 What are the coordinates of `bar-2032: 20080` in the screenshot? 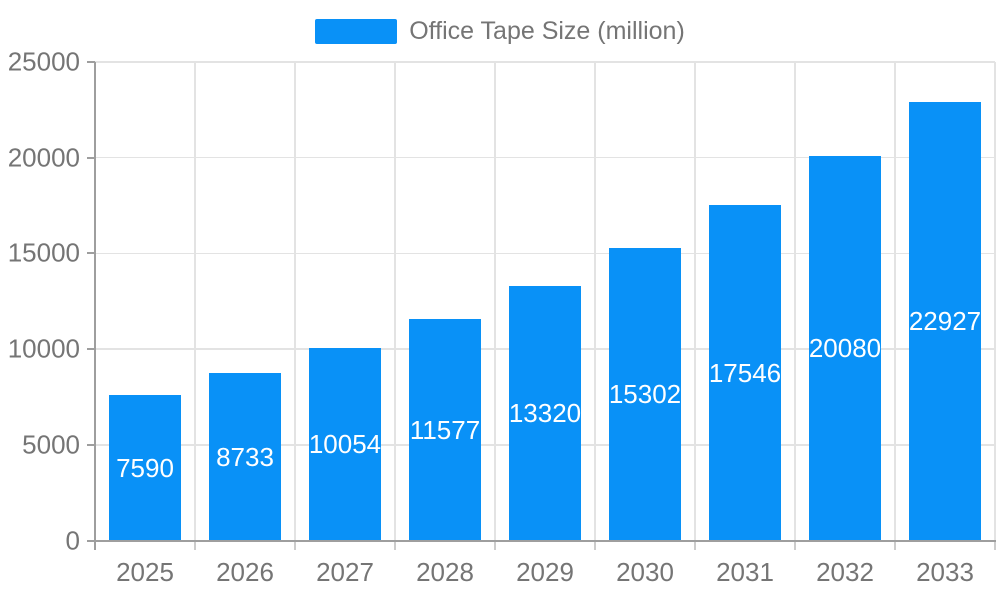 It's located at (845, 349).